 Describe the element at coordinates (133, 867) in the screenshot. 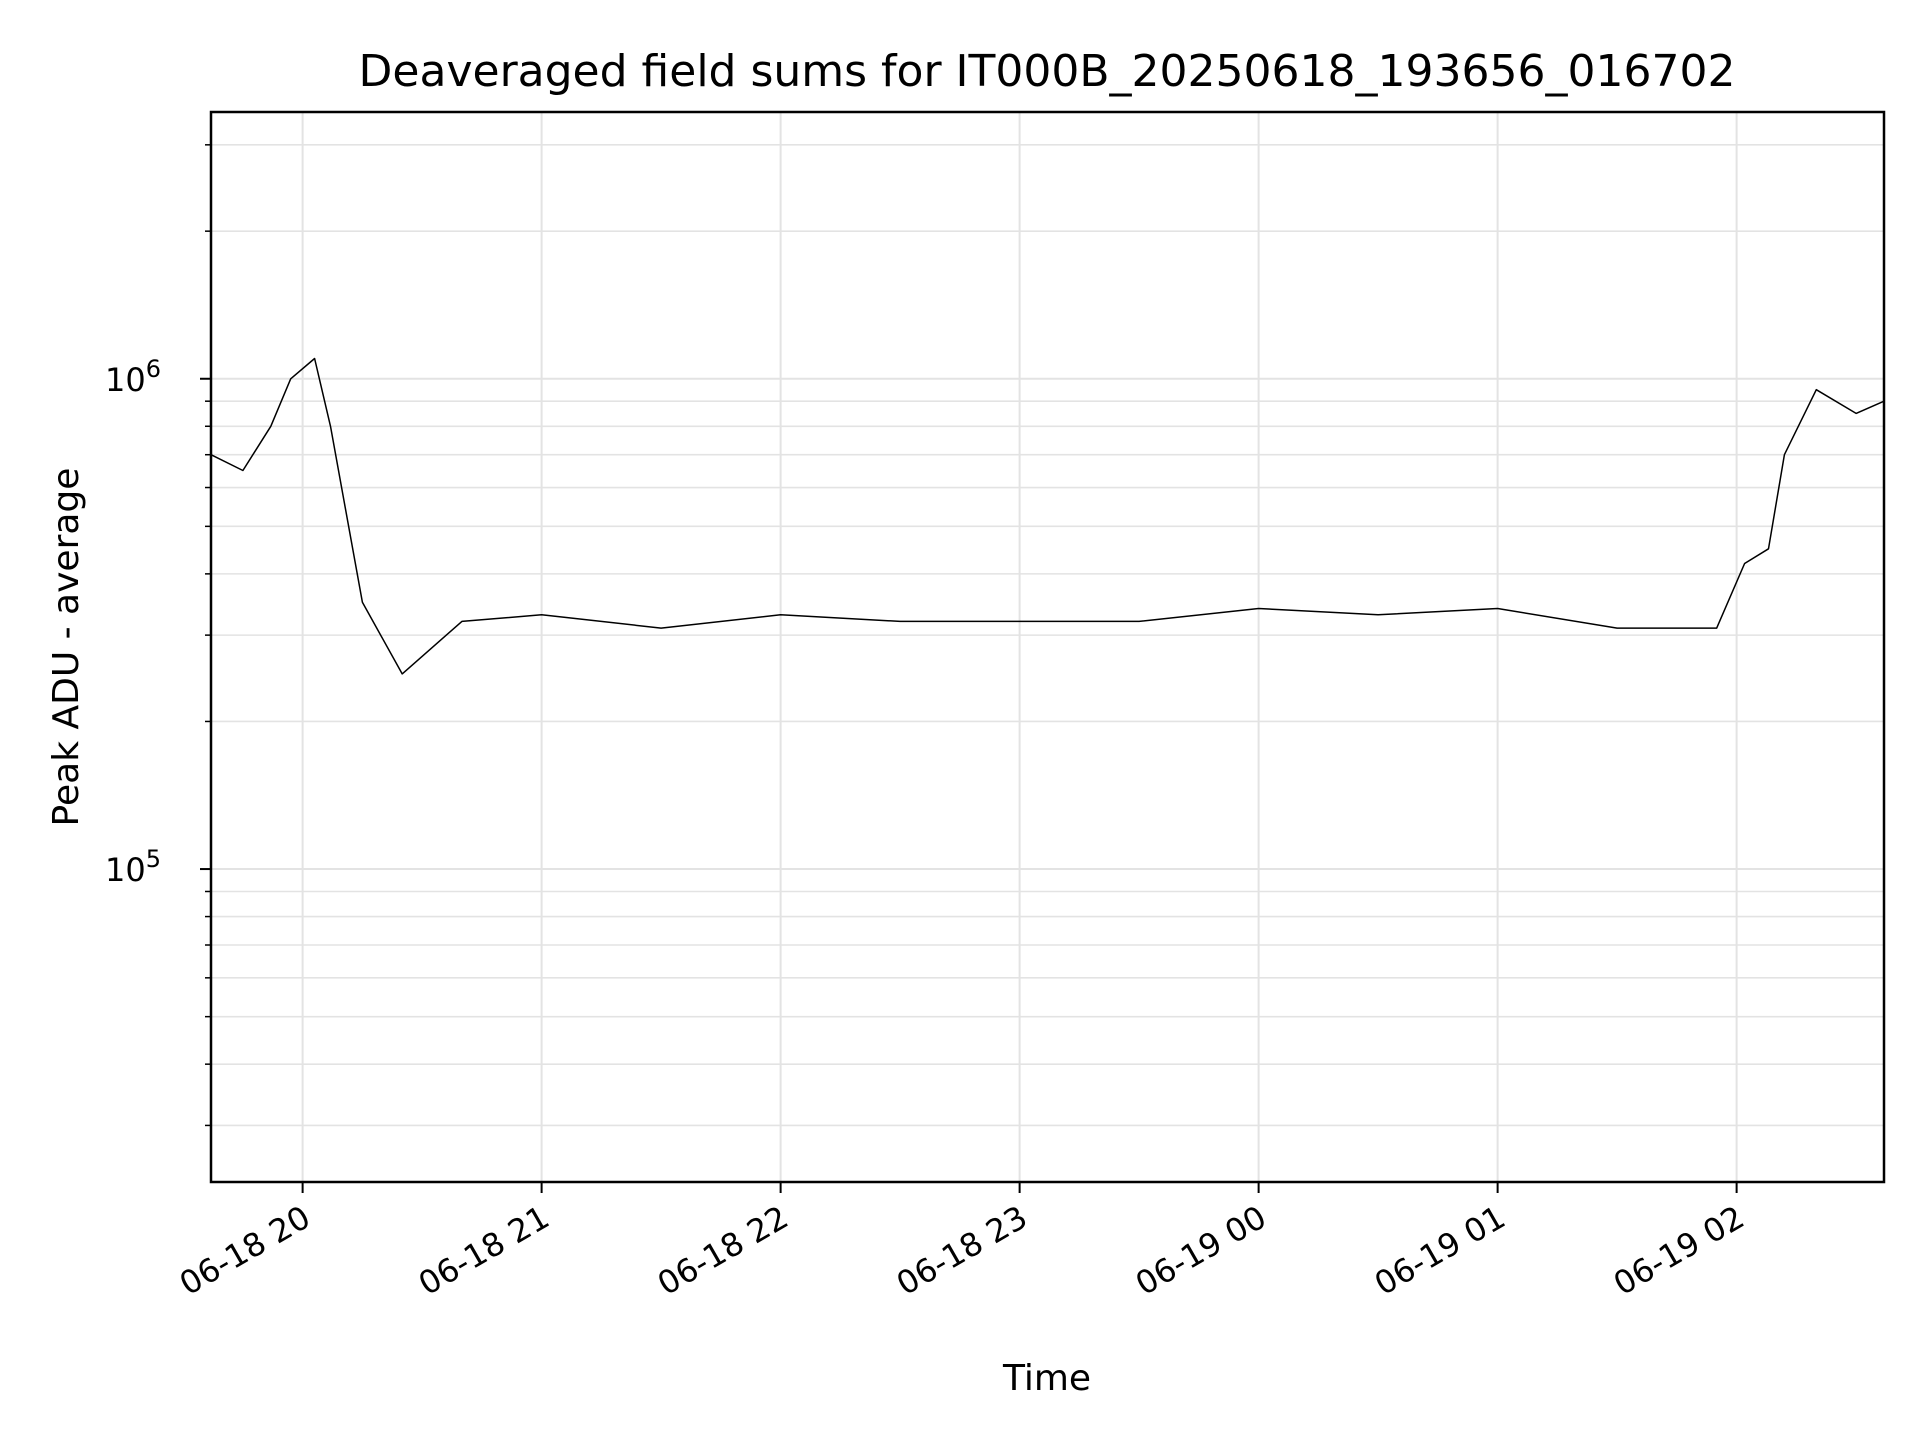

I see `y-tick-label: 10⁵` at that location.